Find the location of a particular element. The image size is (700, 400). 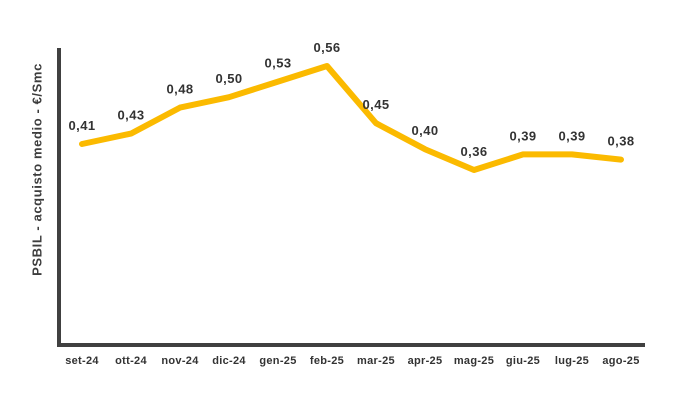

x-tick-label: apr-25 is located at coordinates (425, 361).